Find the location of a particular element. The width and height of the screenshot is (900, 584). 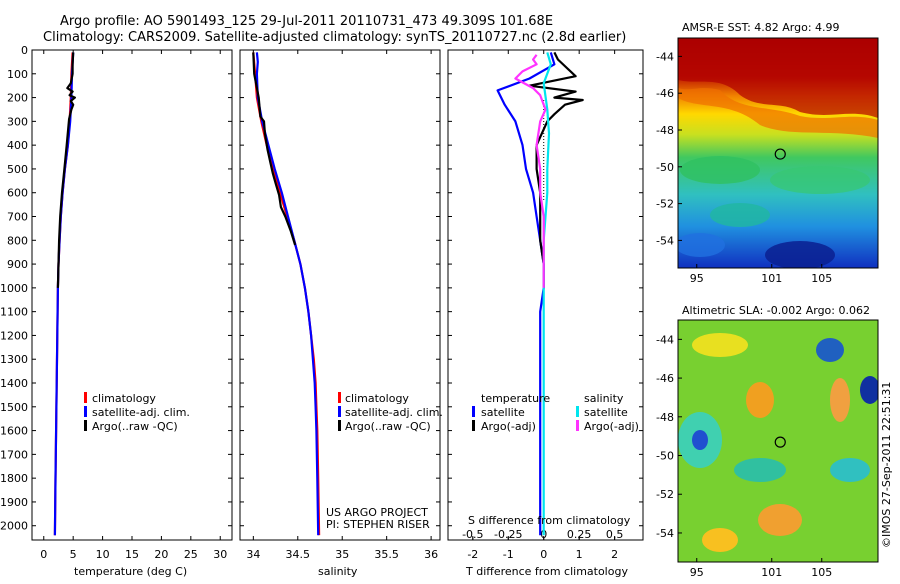

sla-map-frame is located at coordinates (778, 441).